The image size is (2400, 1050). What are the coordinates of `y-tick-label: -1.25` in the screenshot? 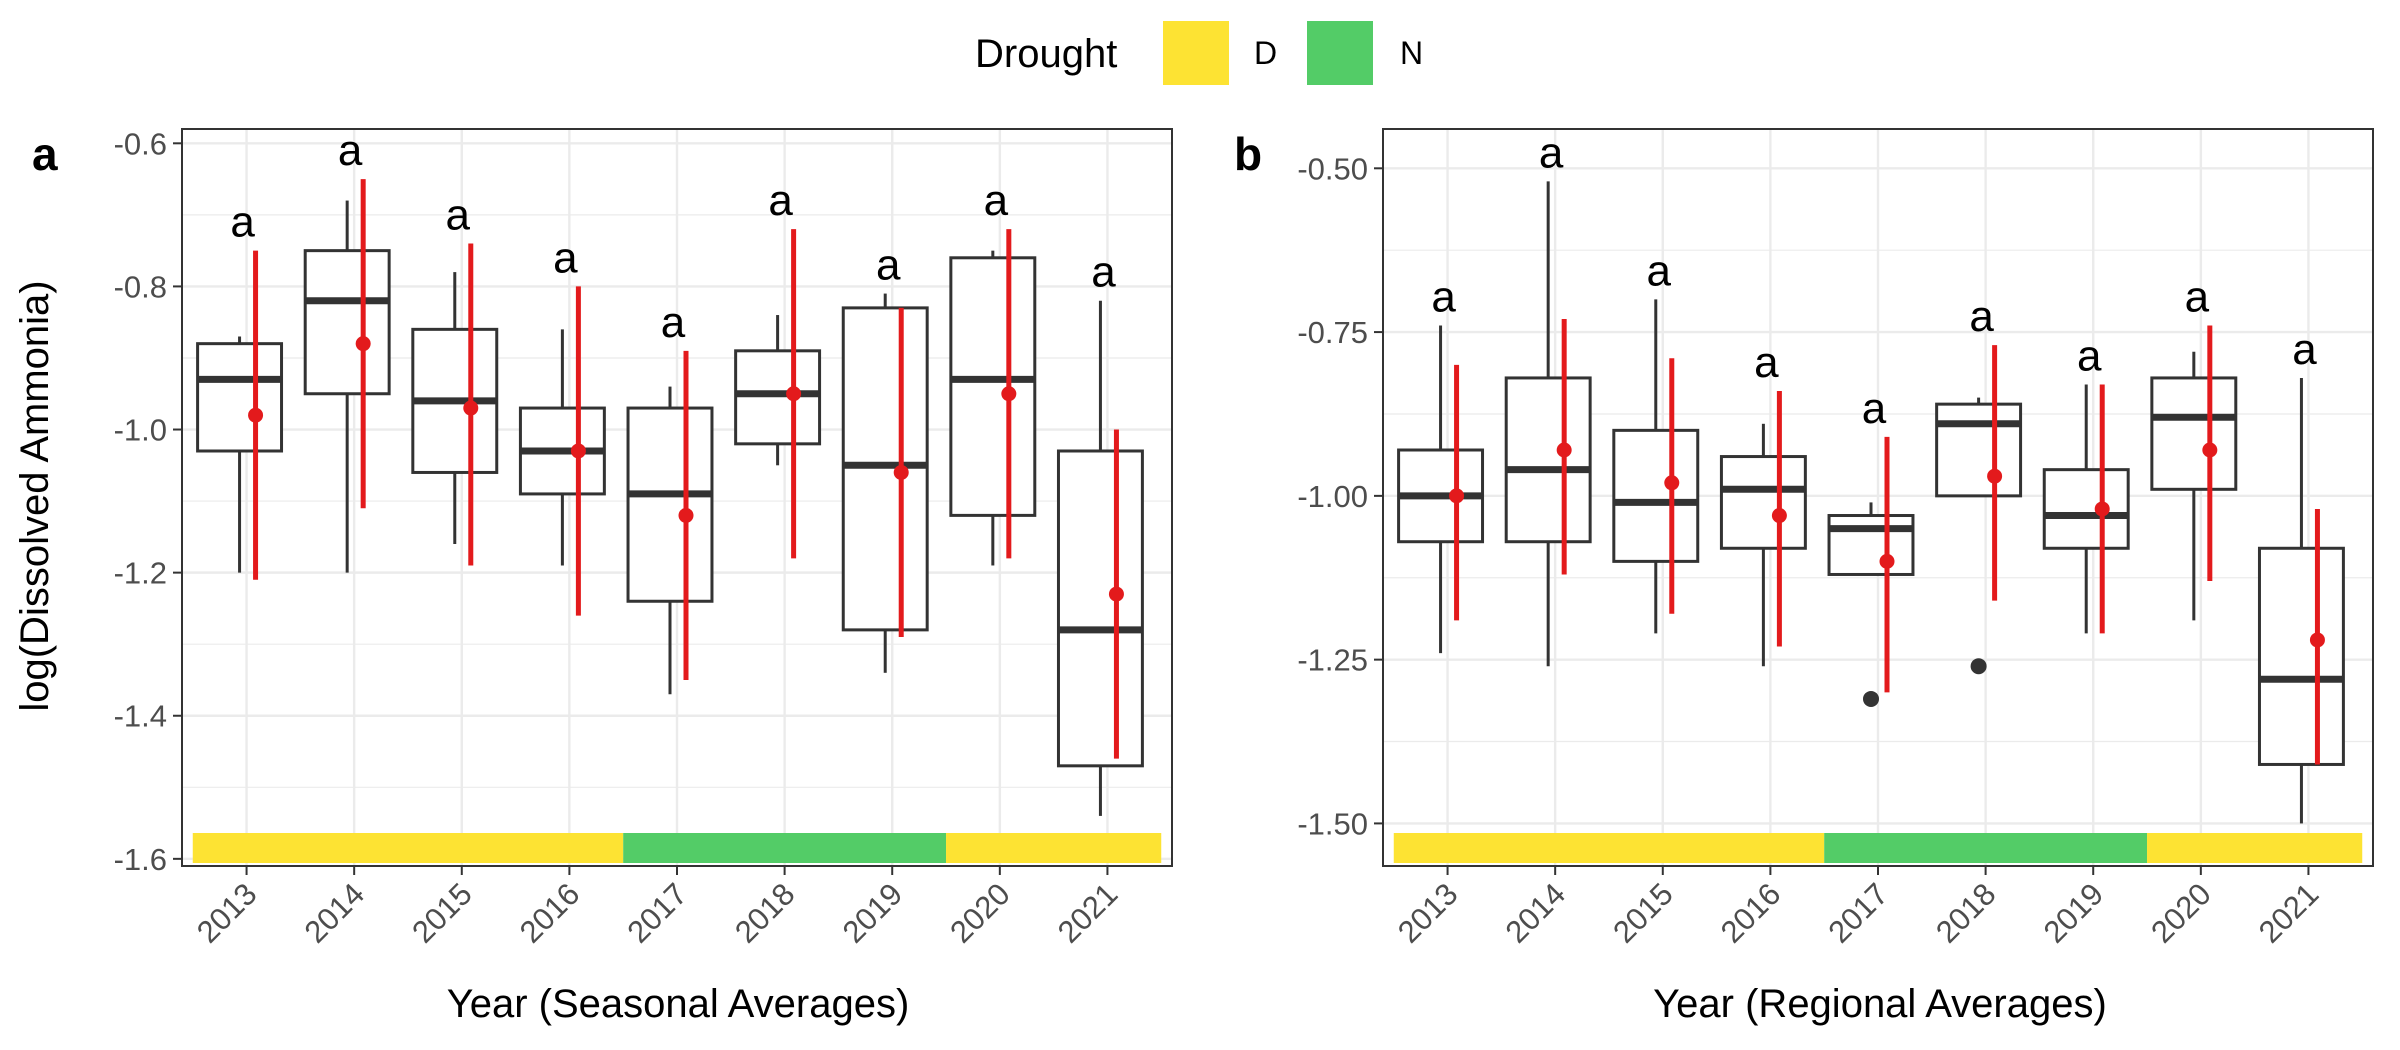 It's located at (1332, 660).